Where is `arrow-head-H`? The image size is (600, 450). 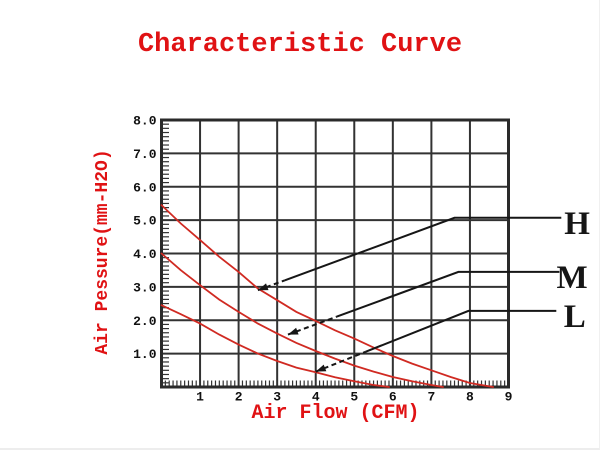
arrow-head-H is located at coordinates (263, 287).